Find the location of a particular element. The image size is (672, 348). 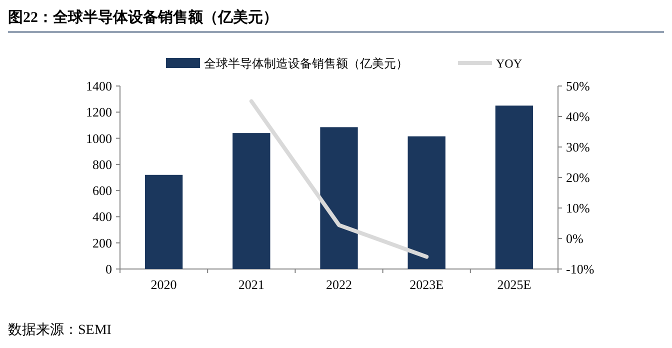

y-tick-label: 800 is located at coordinates (102, 164).